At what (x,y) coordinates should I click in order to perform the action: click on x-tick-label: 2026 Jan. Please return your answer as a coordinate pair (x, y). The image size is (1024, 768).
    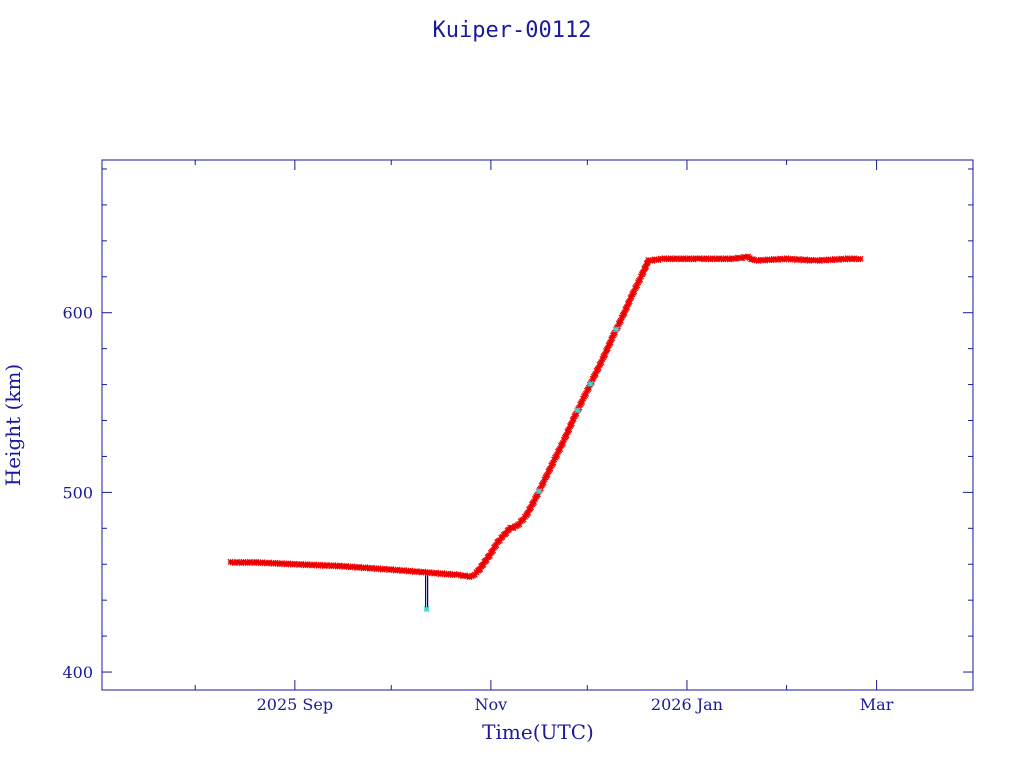
    Looking at the image, I should click on (687, 704).